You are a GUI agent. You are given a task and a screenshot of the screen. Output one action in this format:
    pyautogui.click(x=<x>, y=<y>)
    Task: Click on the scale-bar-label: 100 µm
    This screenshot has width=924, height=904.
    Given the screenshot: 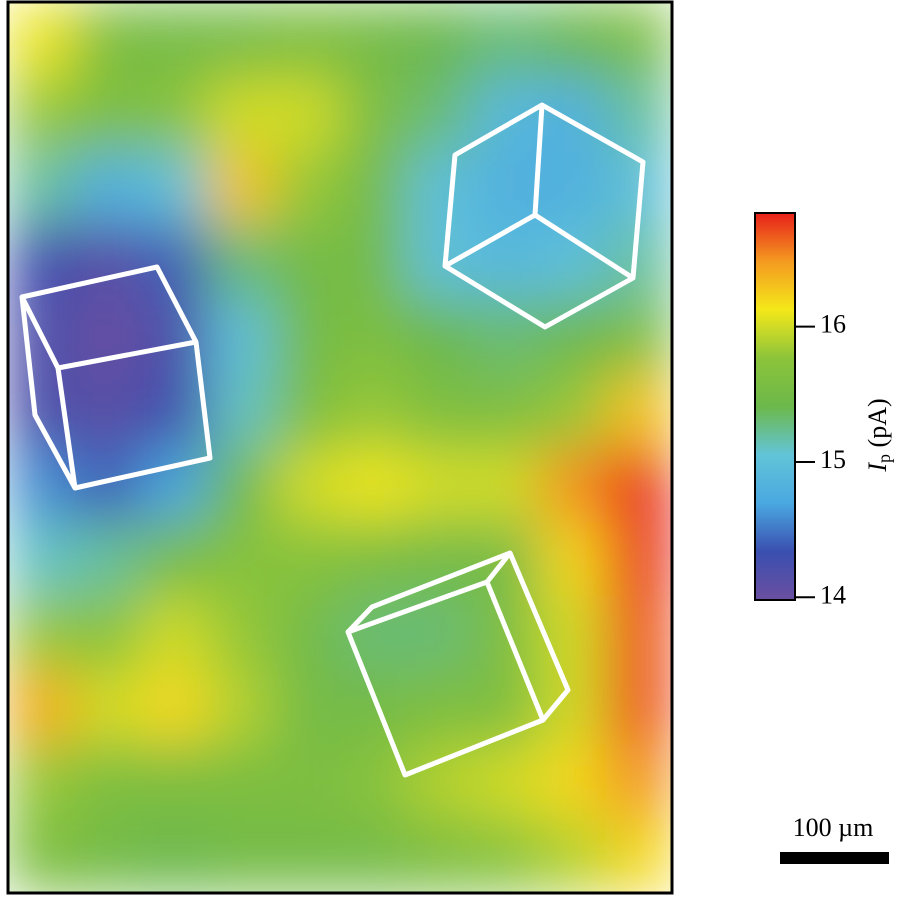 What is the action you would take?
    pyautogui.click(x=833, y=827)
    